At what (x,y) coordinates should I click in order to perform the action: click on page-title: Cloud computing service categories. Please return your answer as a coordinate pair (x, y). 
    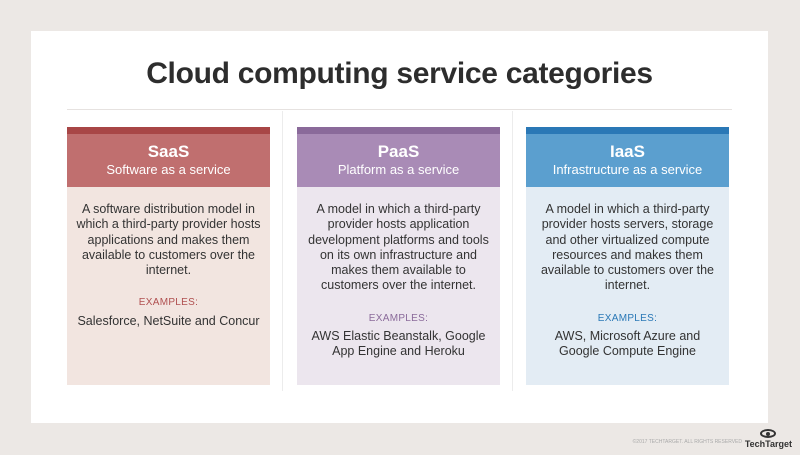
    Looking at the image, I should click on (399, 73).